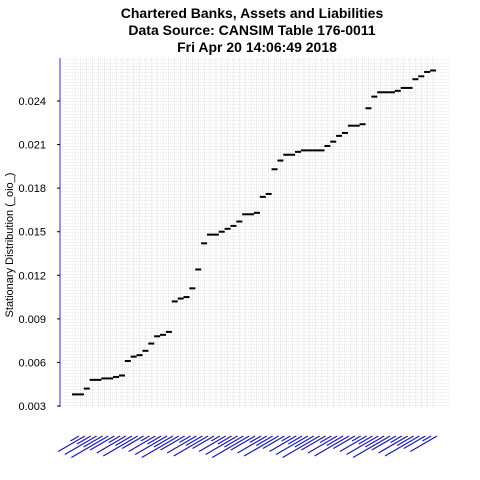 The image size is (480, 480). I want to click on y-tick-label: 0.012, so click(32, 276).